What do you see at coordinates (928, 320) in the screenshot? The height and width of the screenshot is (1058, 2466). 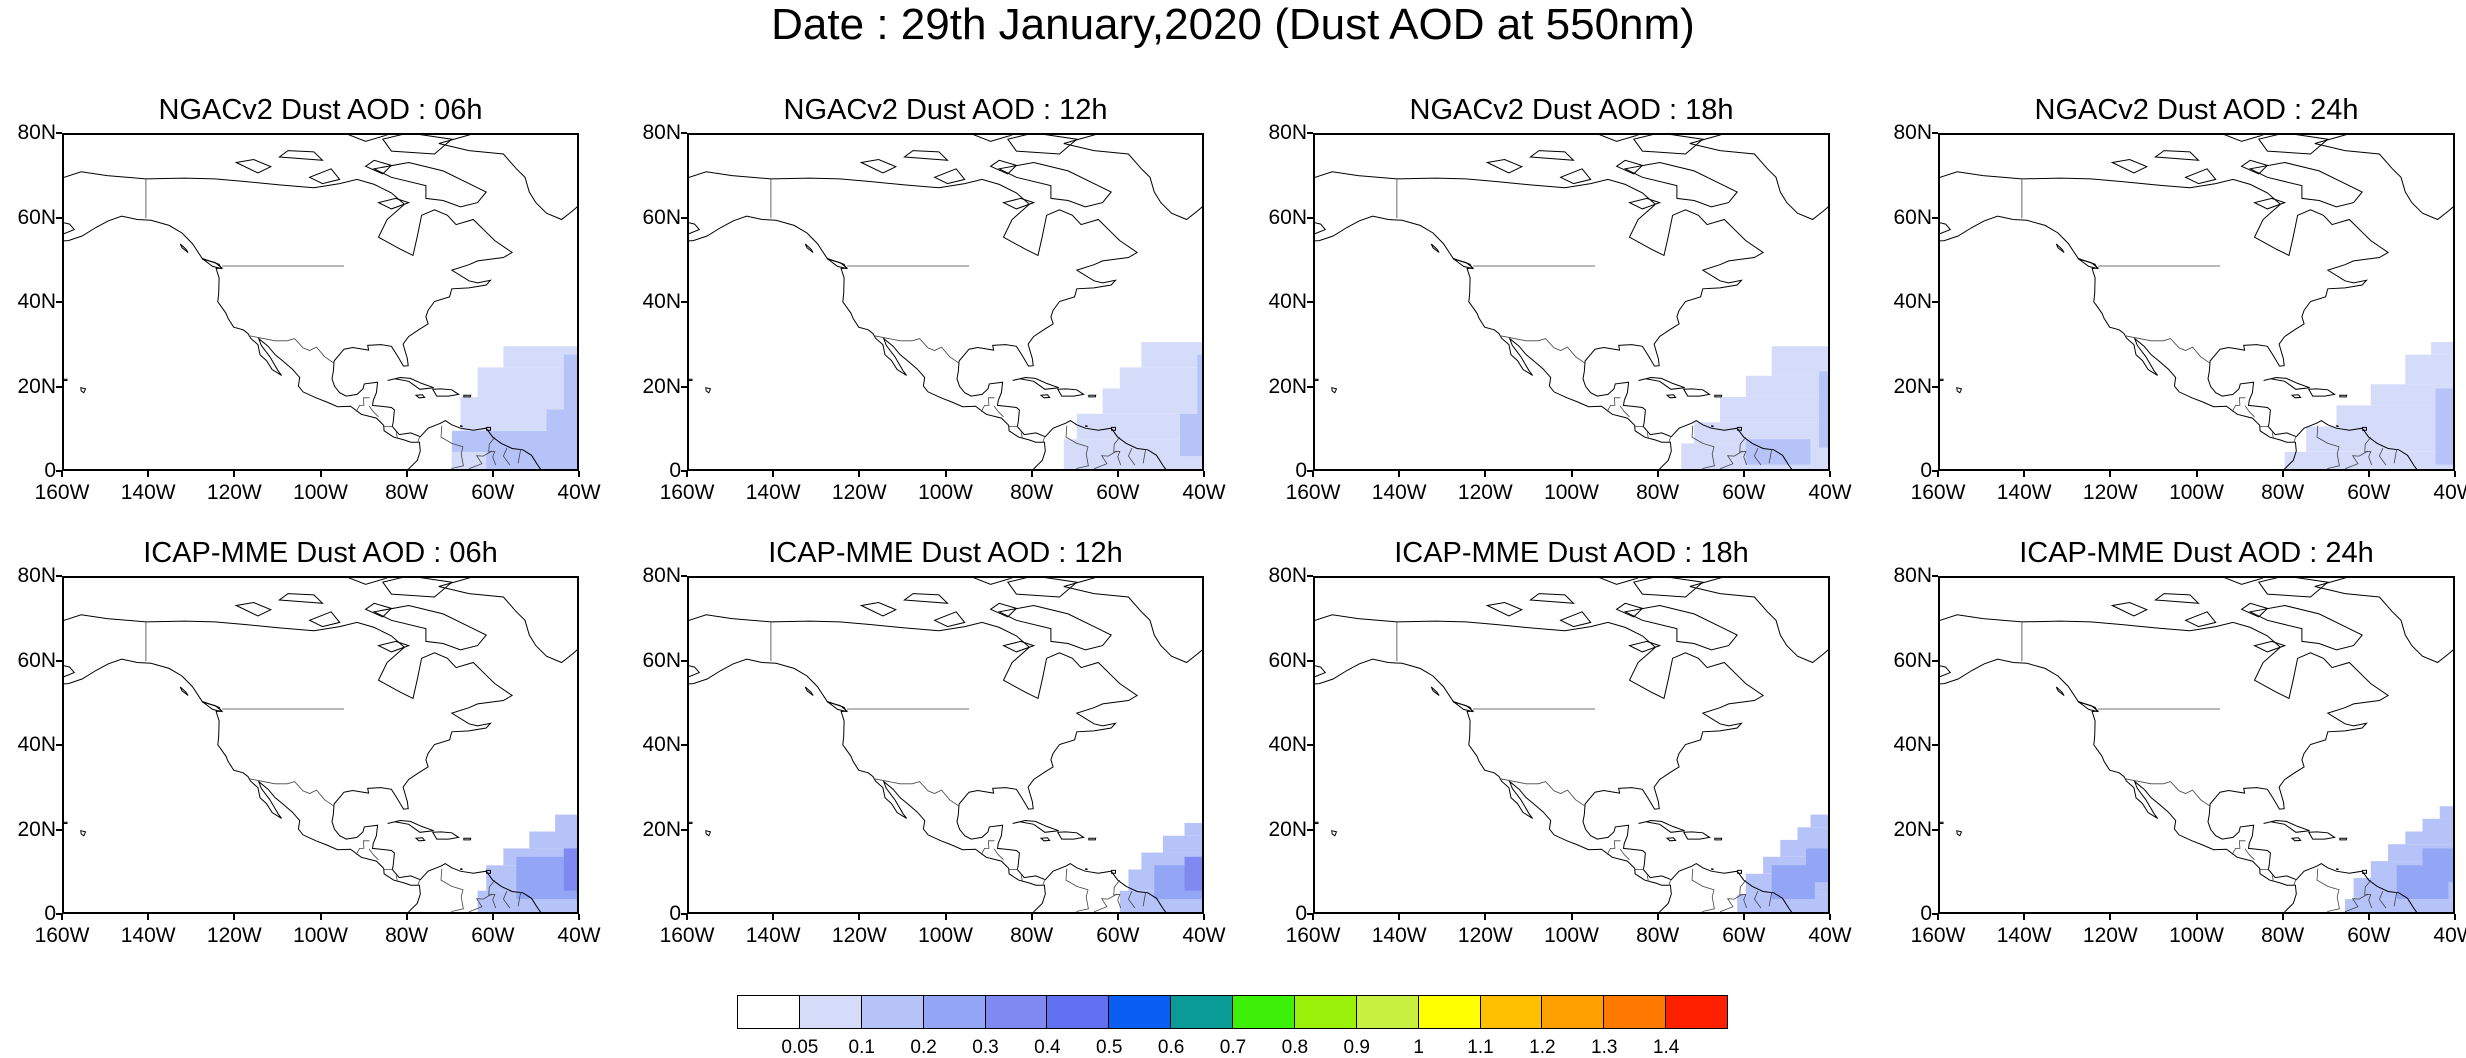 I see `coastline` at bounding box center [928, 320].